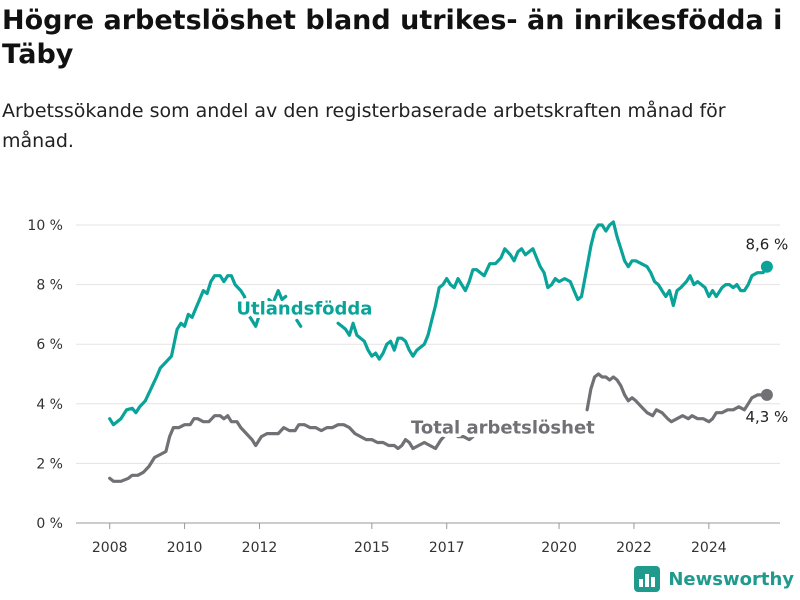 The width and height of the screenshot is (800, 600). What do you see at coordinates (559, 548) in the screenshot?
I see `x-tick-label: 2020` at bounding box center [559, 548].